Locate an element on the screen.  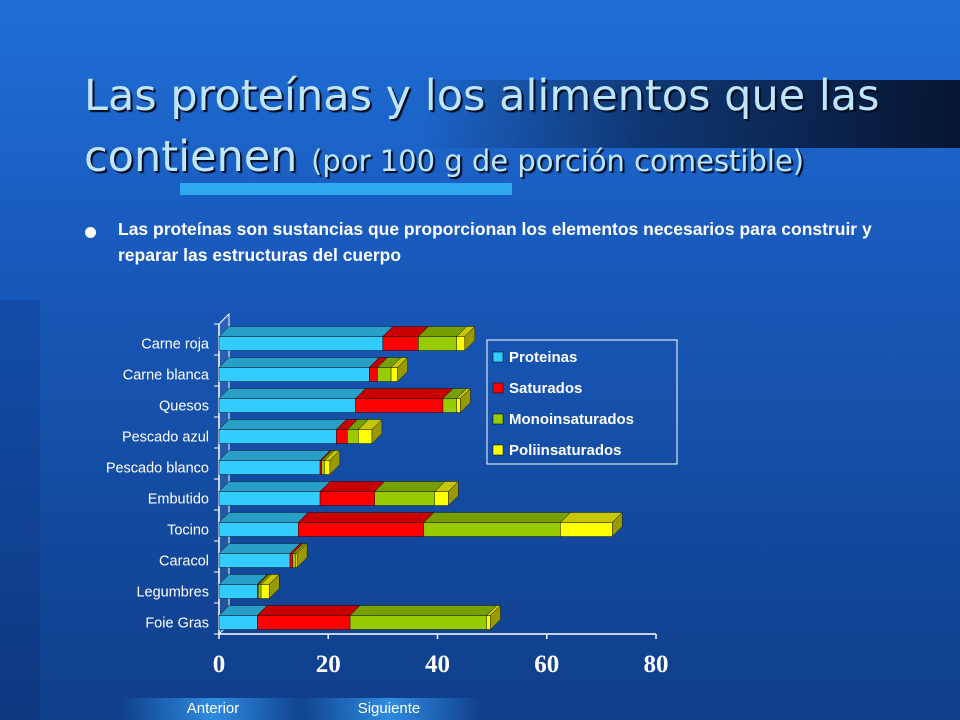
prev-button: Anterior is located at coordinates (213, 709).